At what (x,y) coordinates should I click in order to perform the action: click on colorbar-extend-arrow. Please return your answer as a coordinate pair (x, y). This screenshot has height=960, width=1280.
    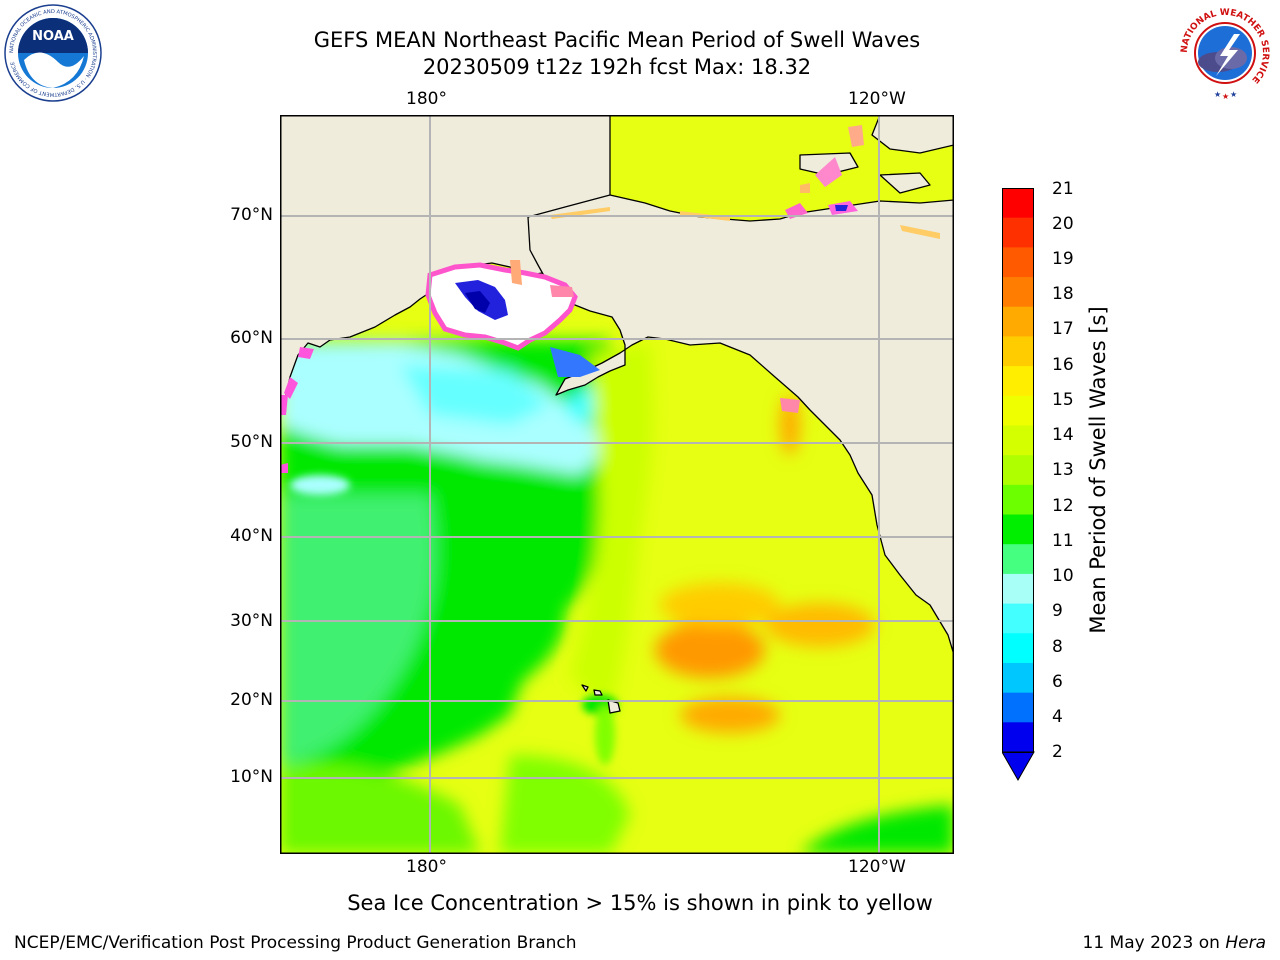
    Looking at the image, I should click on (1018, 766).